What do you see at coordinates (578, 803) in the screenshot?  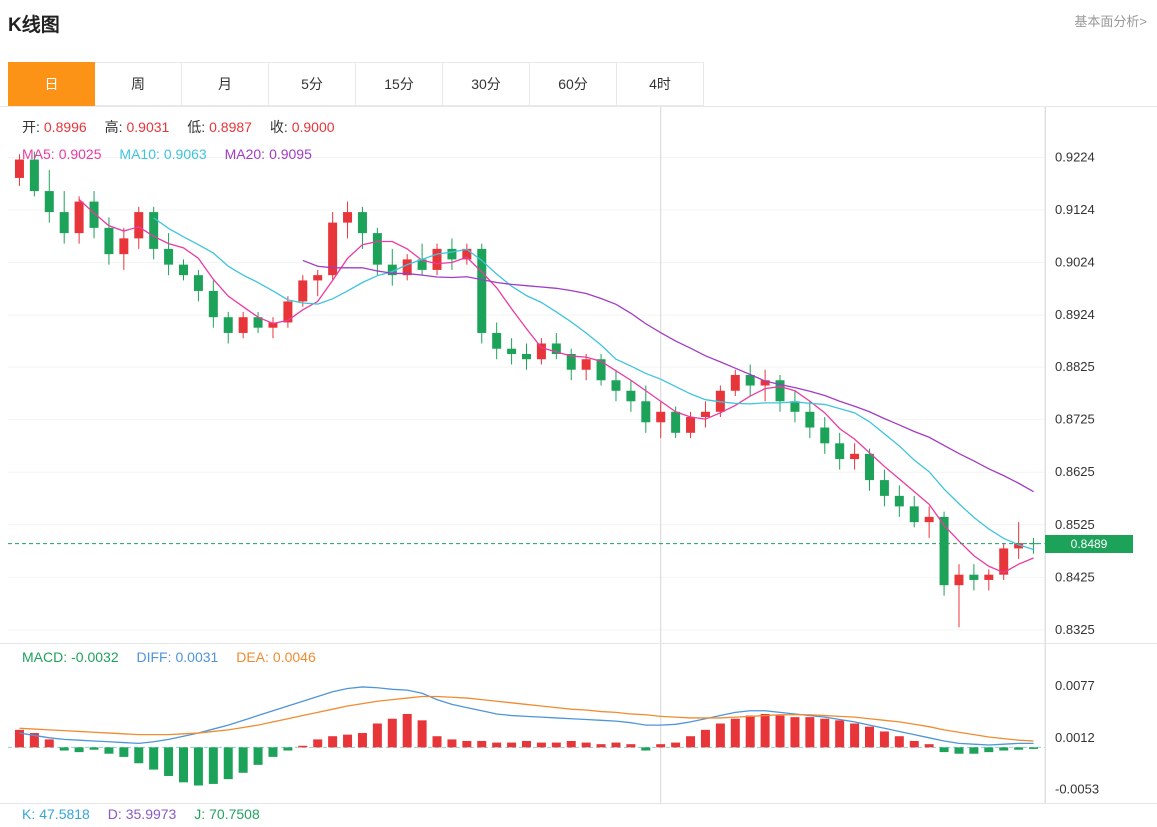 I see `panel-separator-bottom` at bounding box center [578, 803].